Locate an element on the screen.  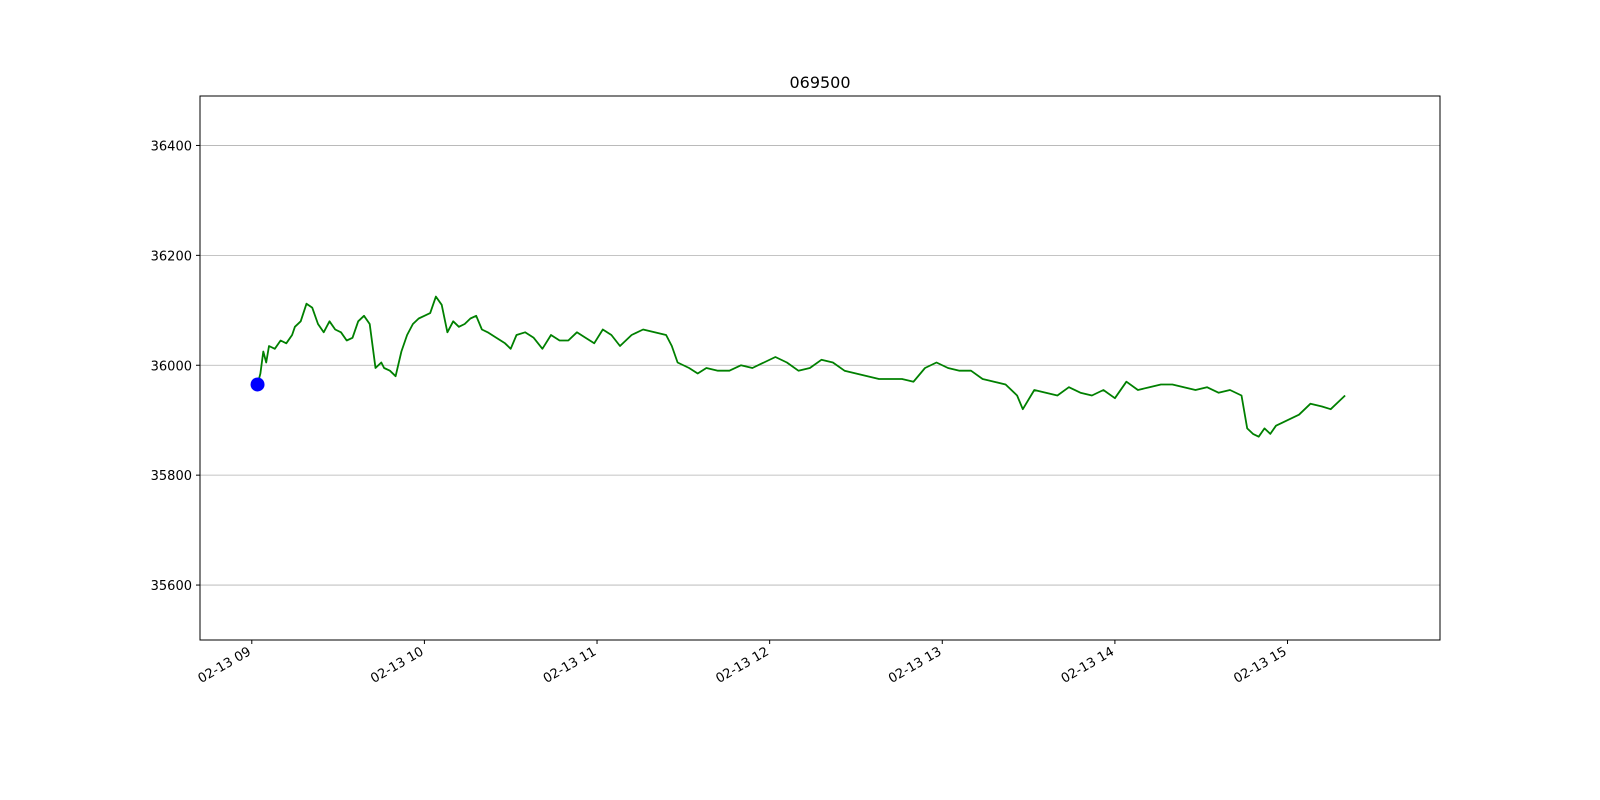
y-tick-label: 36400 is located at coordinates (171, 146).